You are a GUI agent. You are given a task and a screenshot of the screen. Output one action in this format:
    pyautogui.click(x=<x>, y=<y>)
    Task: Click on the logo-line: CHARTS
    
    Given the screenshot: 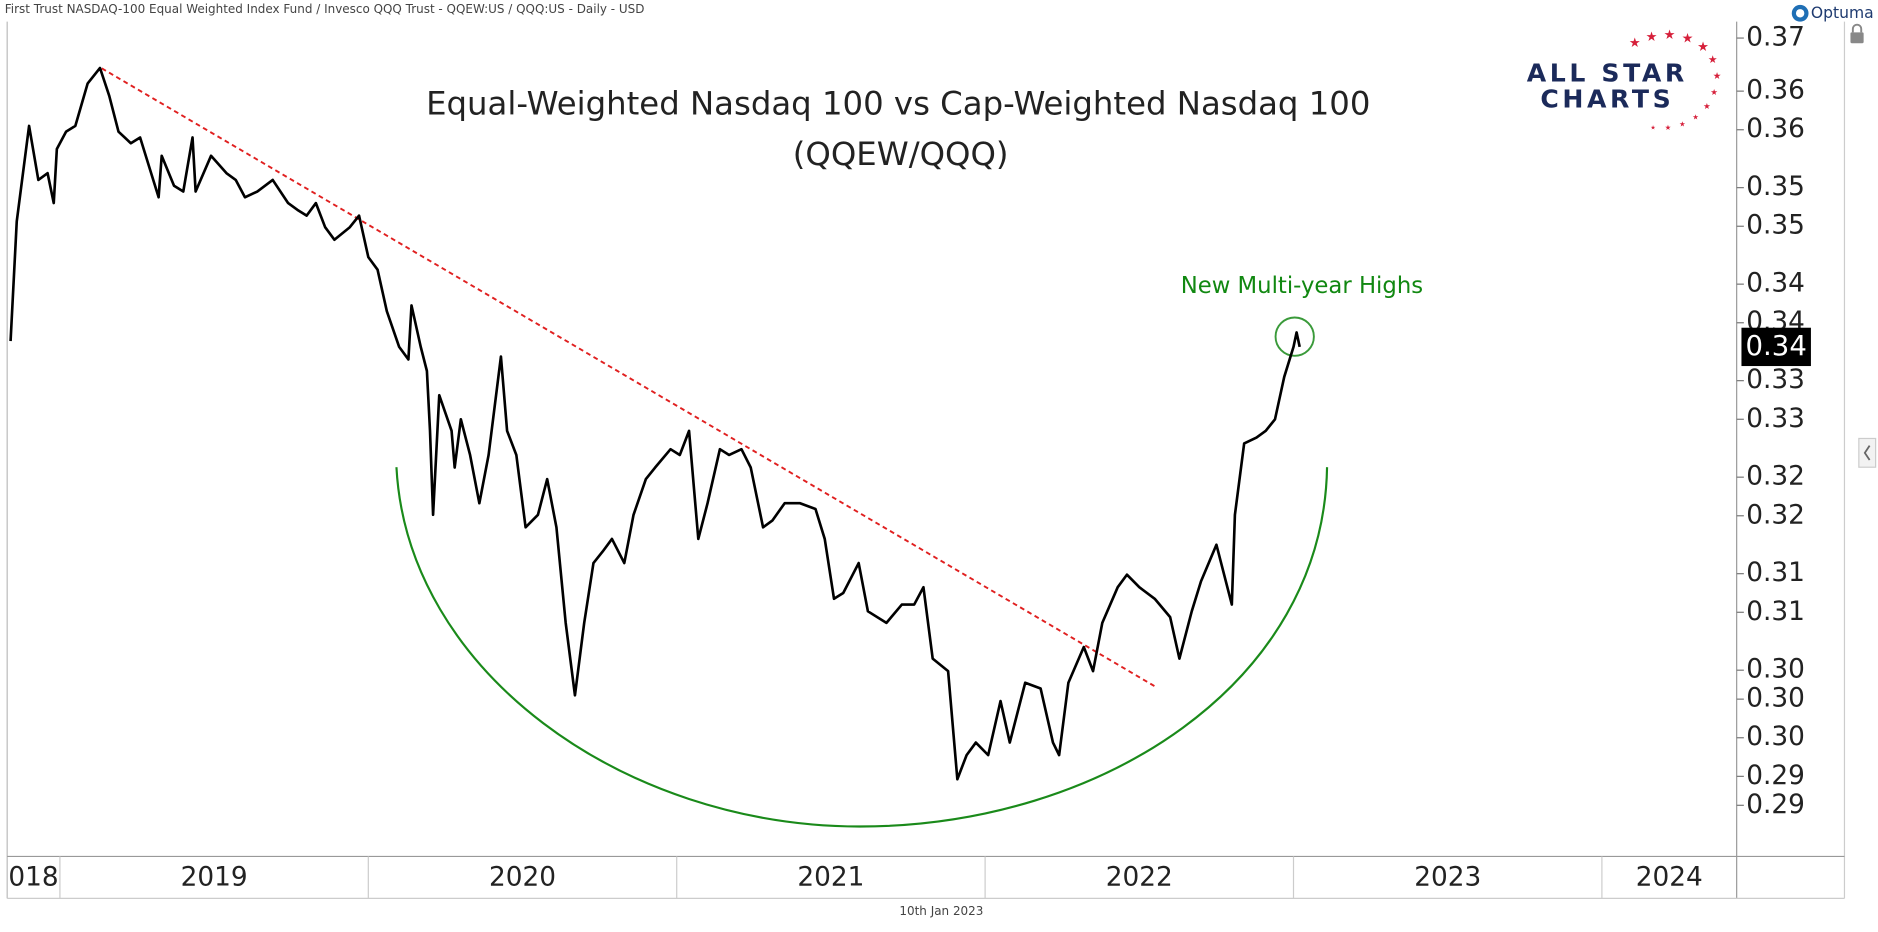 What is the action you would take?
    pyautogui.click(x=1607, y=99)
    